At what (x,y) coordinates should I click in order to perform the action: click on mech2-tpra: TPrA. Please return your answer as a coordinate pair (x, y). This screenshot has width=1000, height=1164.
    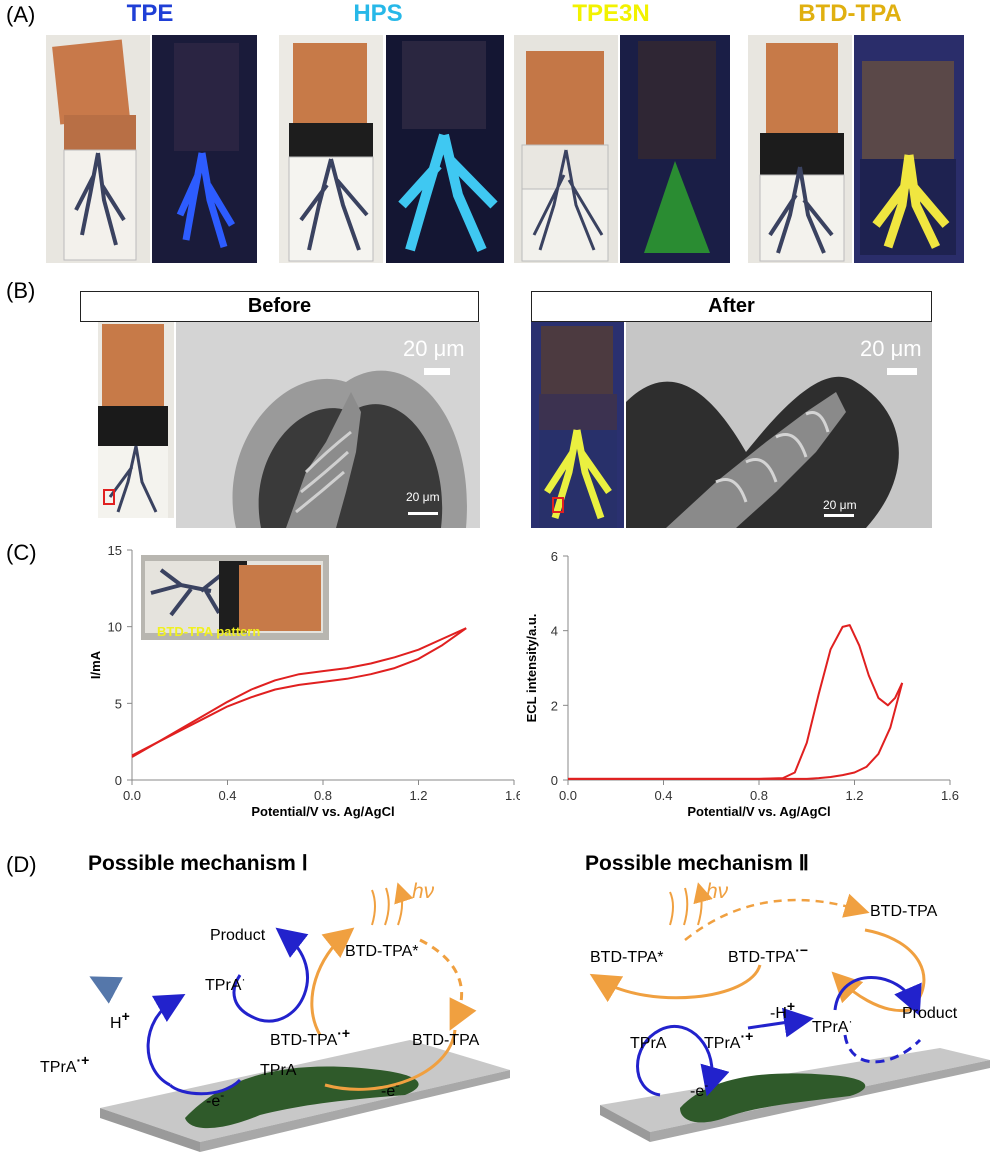
    Looking at the image, I should click on (648, 1043).